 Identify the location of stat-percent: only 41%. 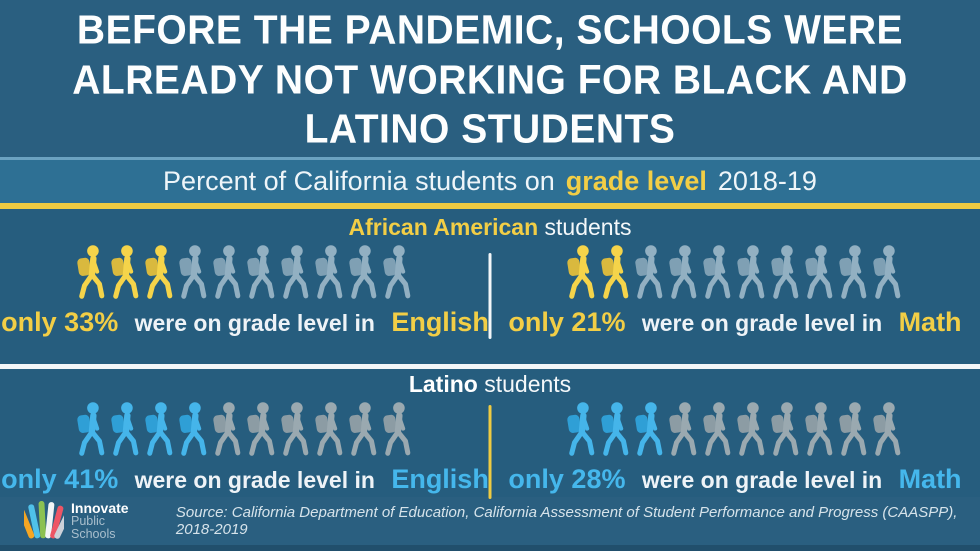
(60, 479).